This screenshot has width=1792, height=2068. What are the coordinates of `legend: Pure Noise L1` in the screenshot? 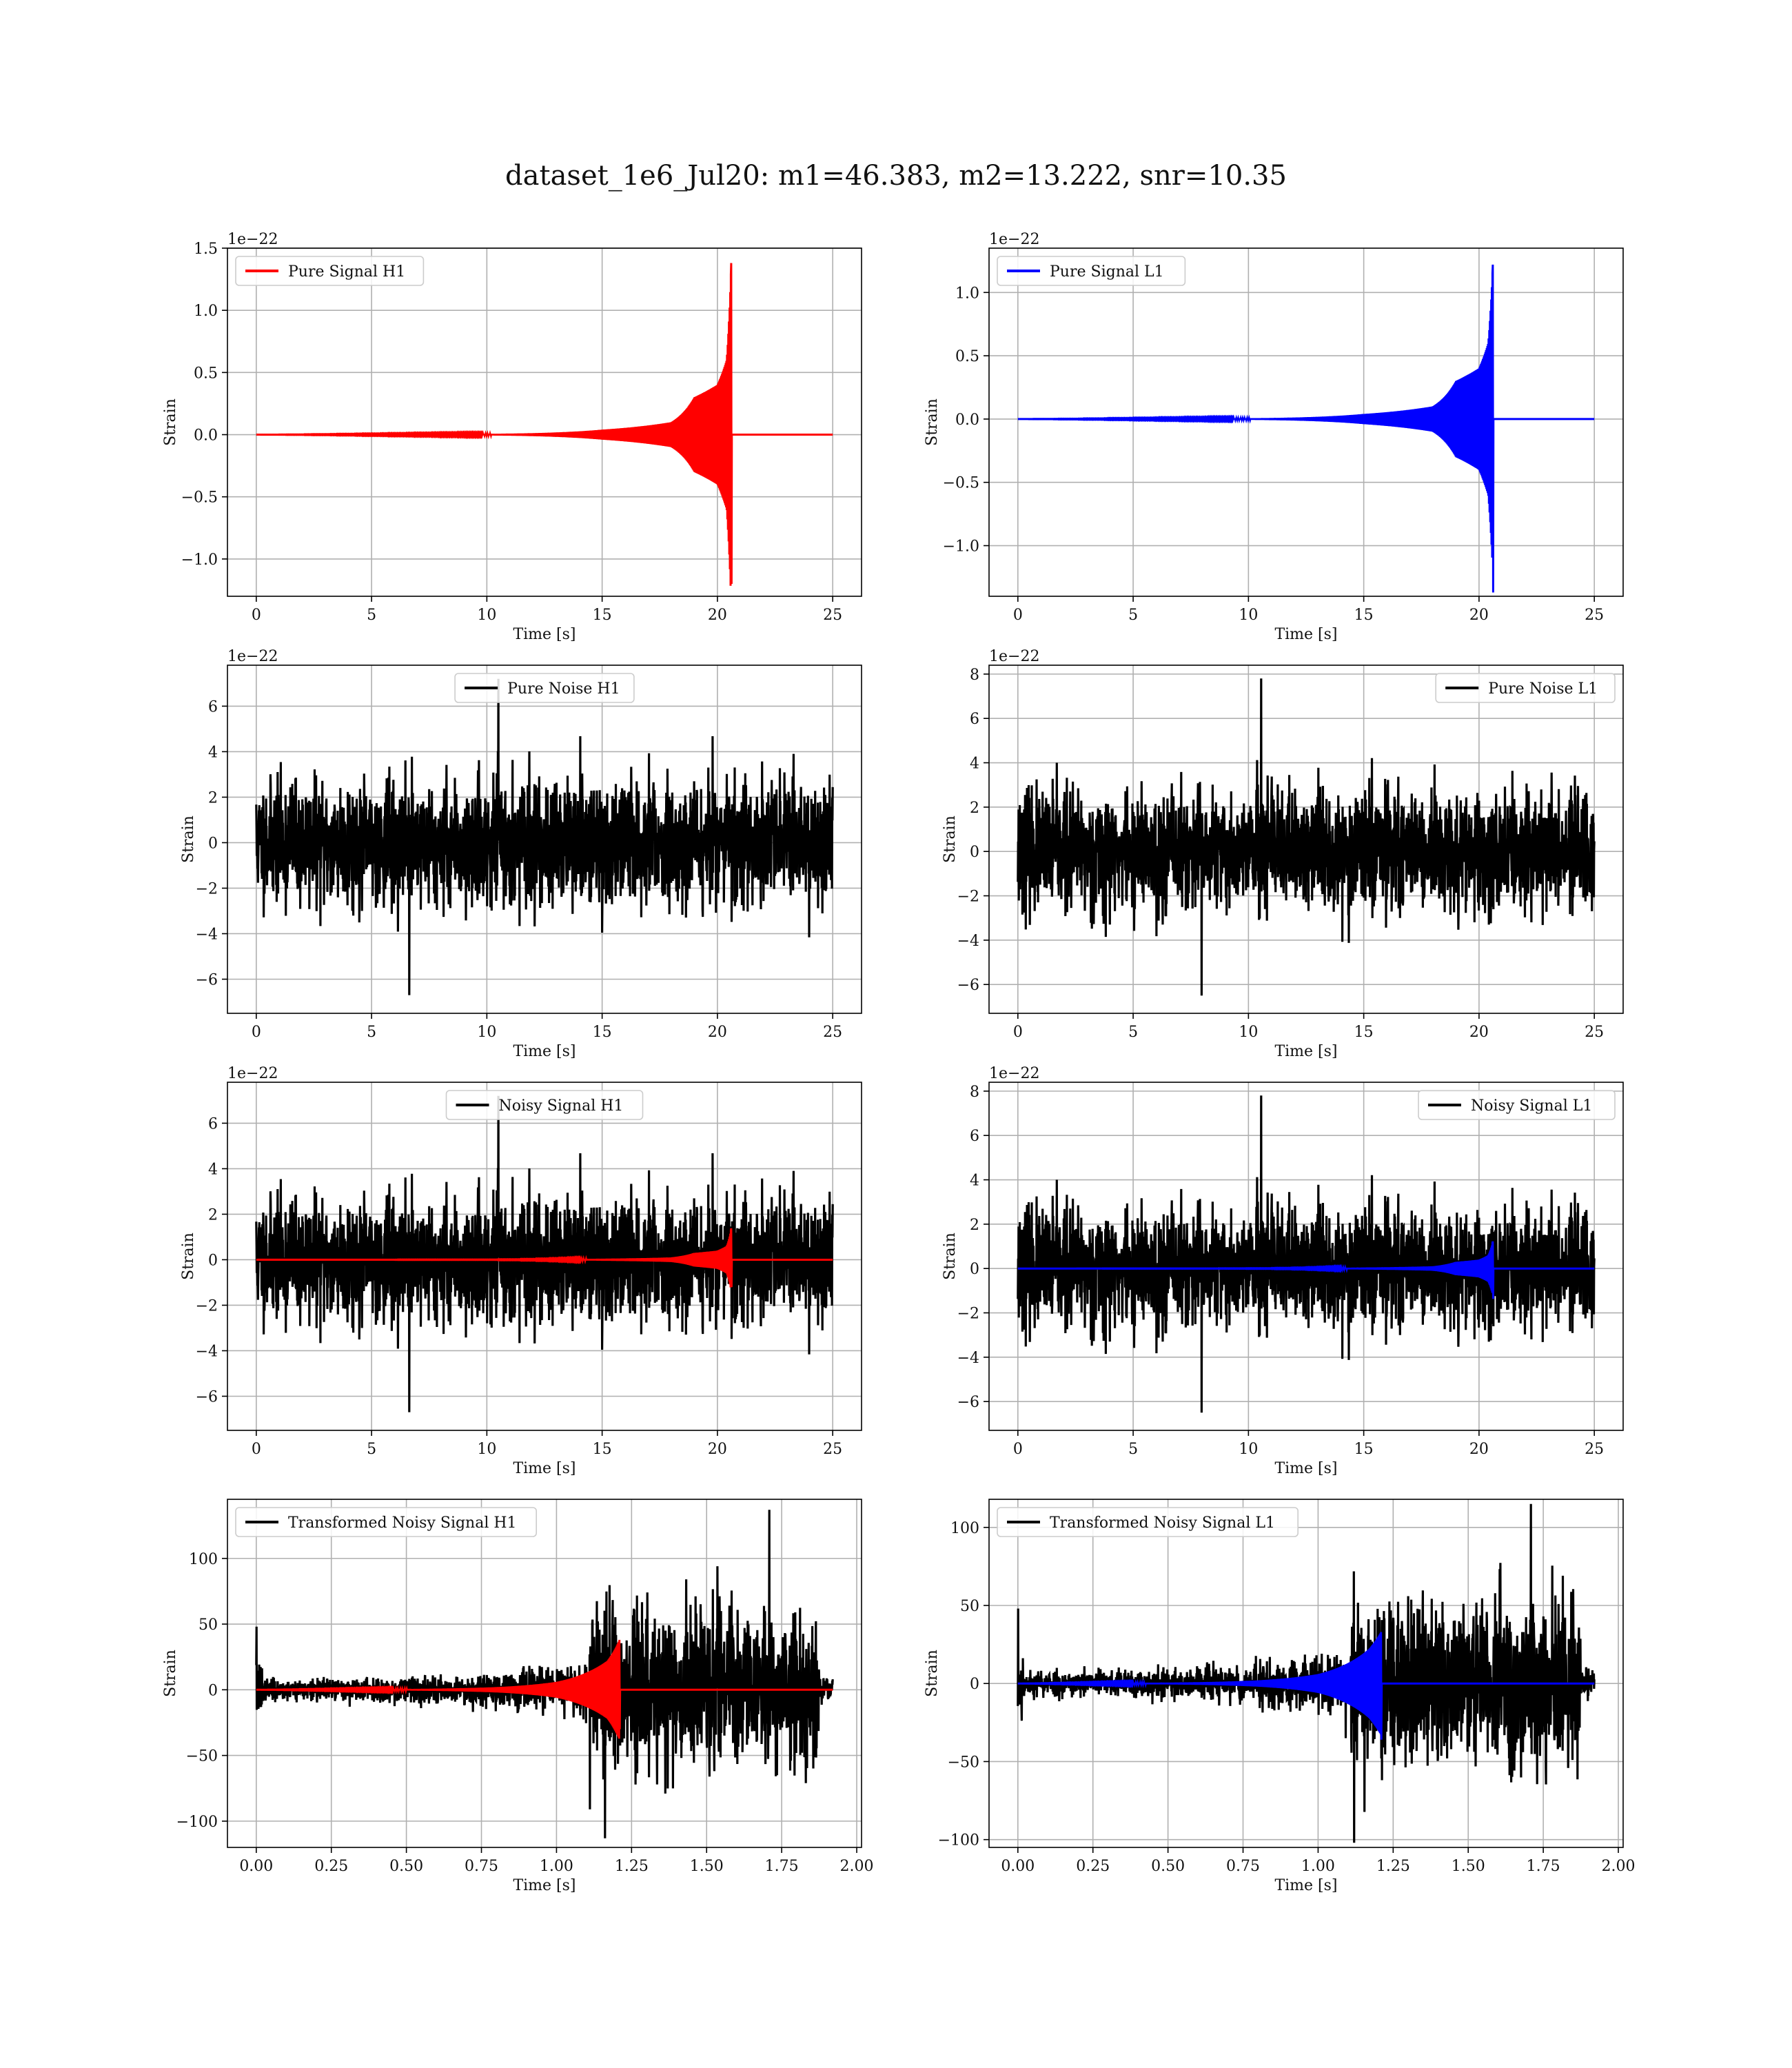 It's located at (1525, 688).